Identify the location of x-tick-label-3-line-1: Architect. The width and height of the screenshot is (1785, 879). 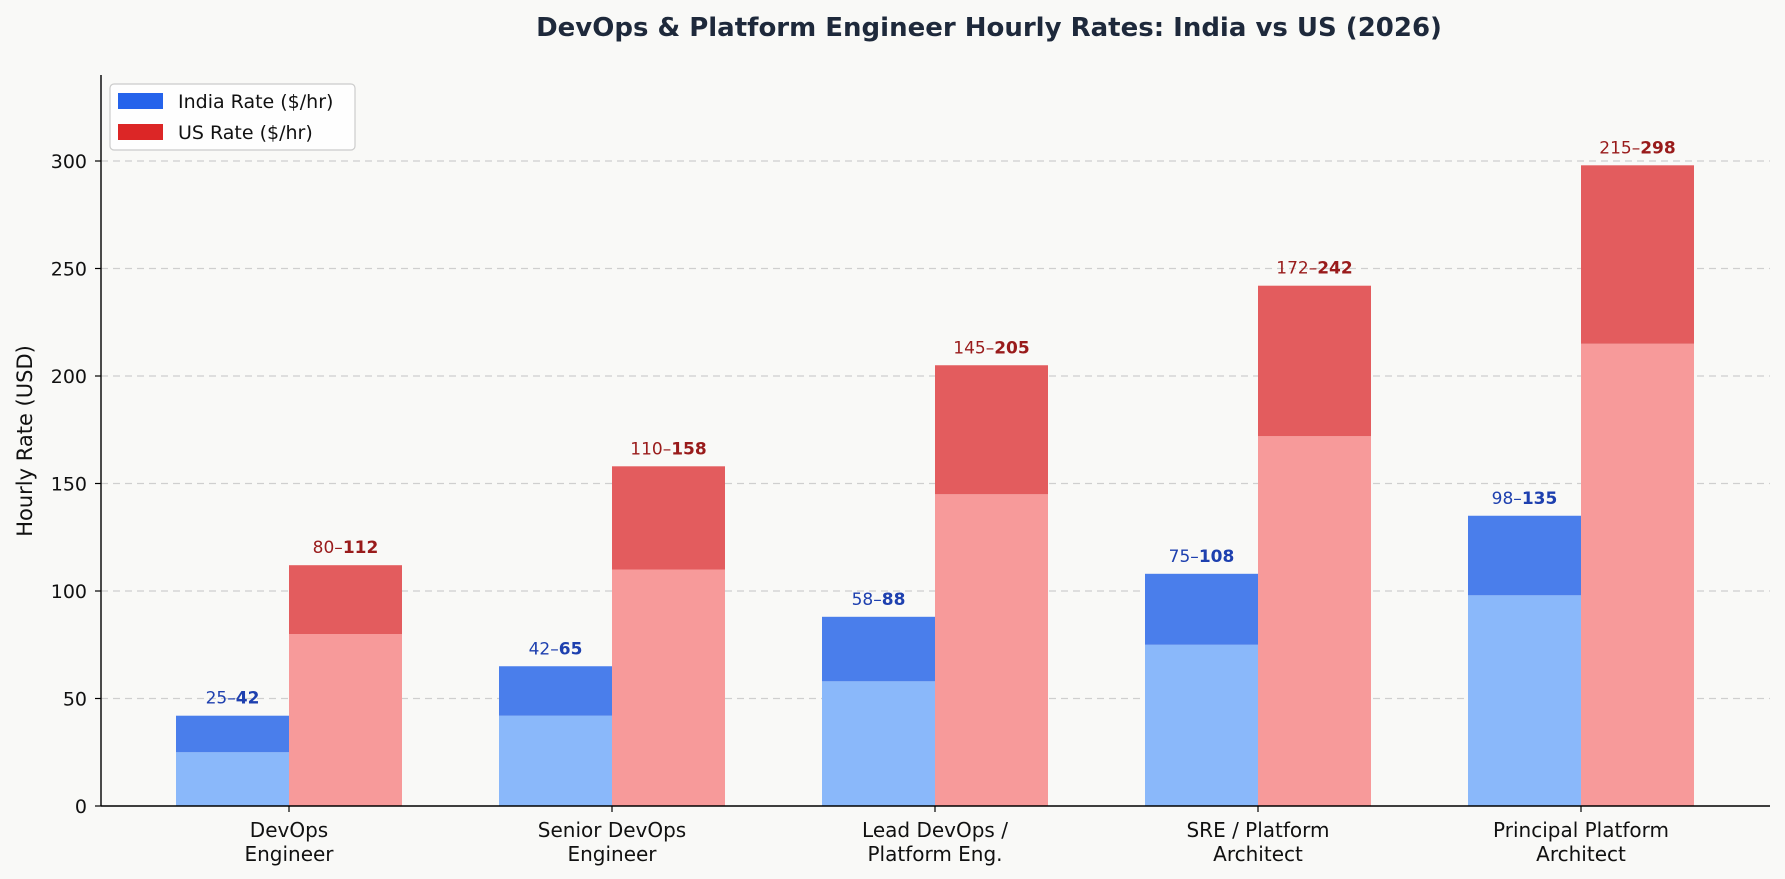
(1258, 854).